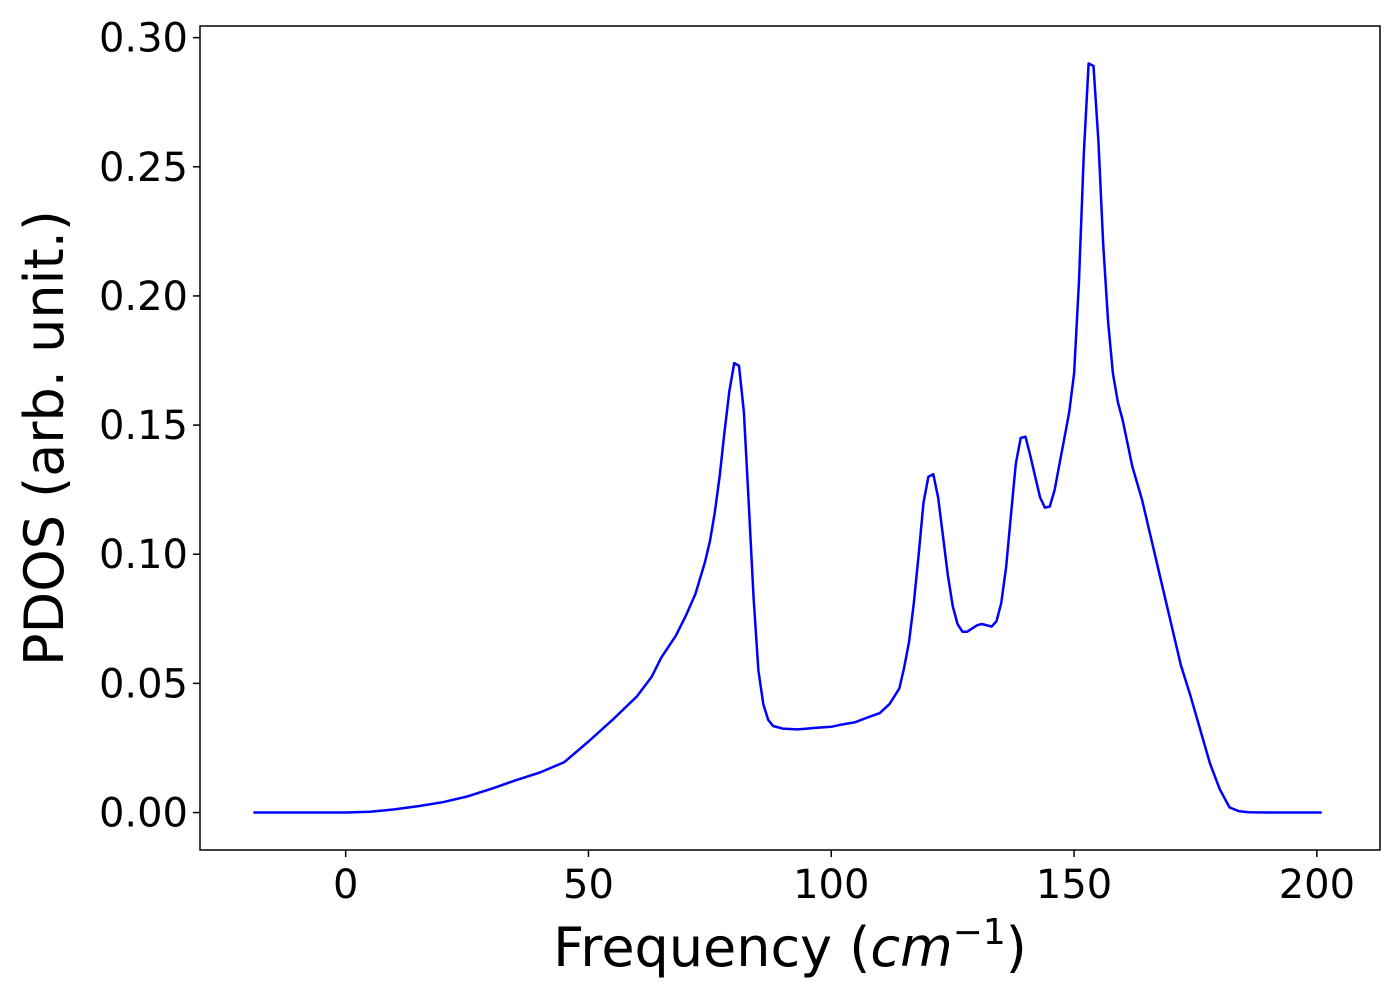  What do you see at coordinates (911, 947) in the screenshot?
I see `x-axis-label-unit: cm` at bounding box center [911, 947].